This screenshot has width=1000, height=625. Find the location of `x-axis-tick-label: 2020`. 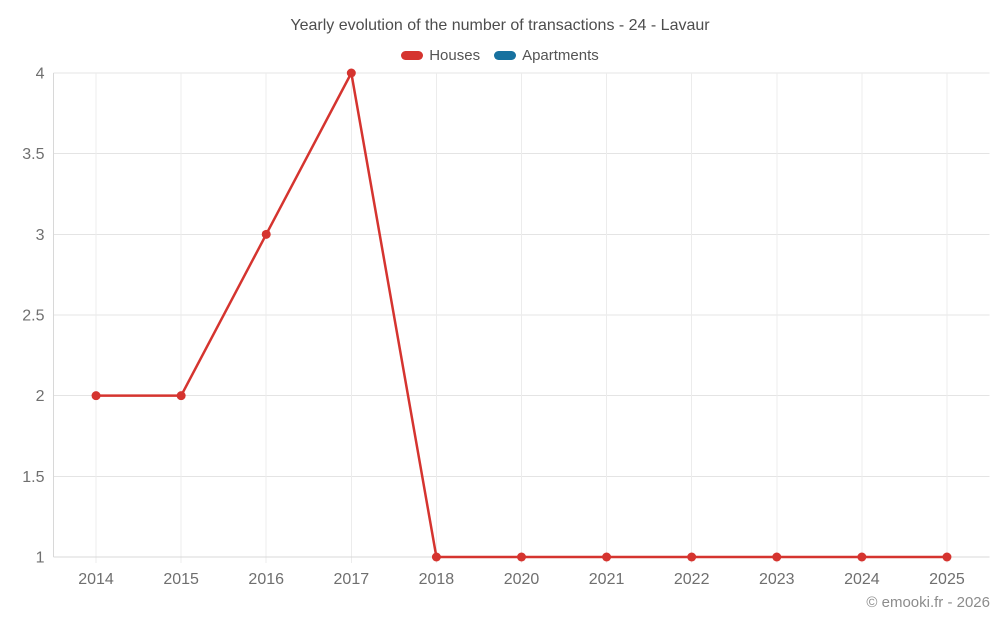

x-axis-tick-label: 2020 is located at coordinates (522, 579).